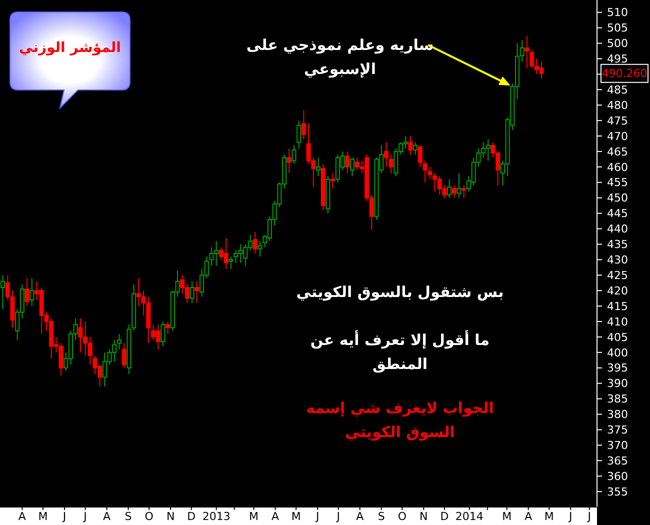 Image resolution: width=650 pixels, height=525 pixels. Describe the element at coordinates (617, 43) in the screenshot. I see `y-tick-label: 500` at that location.